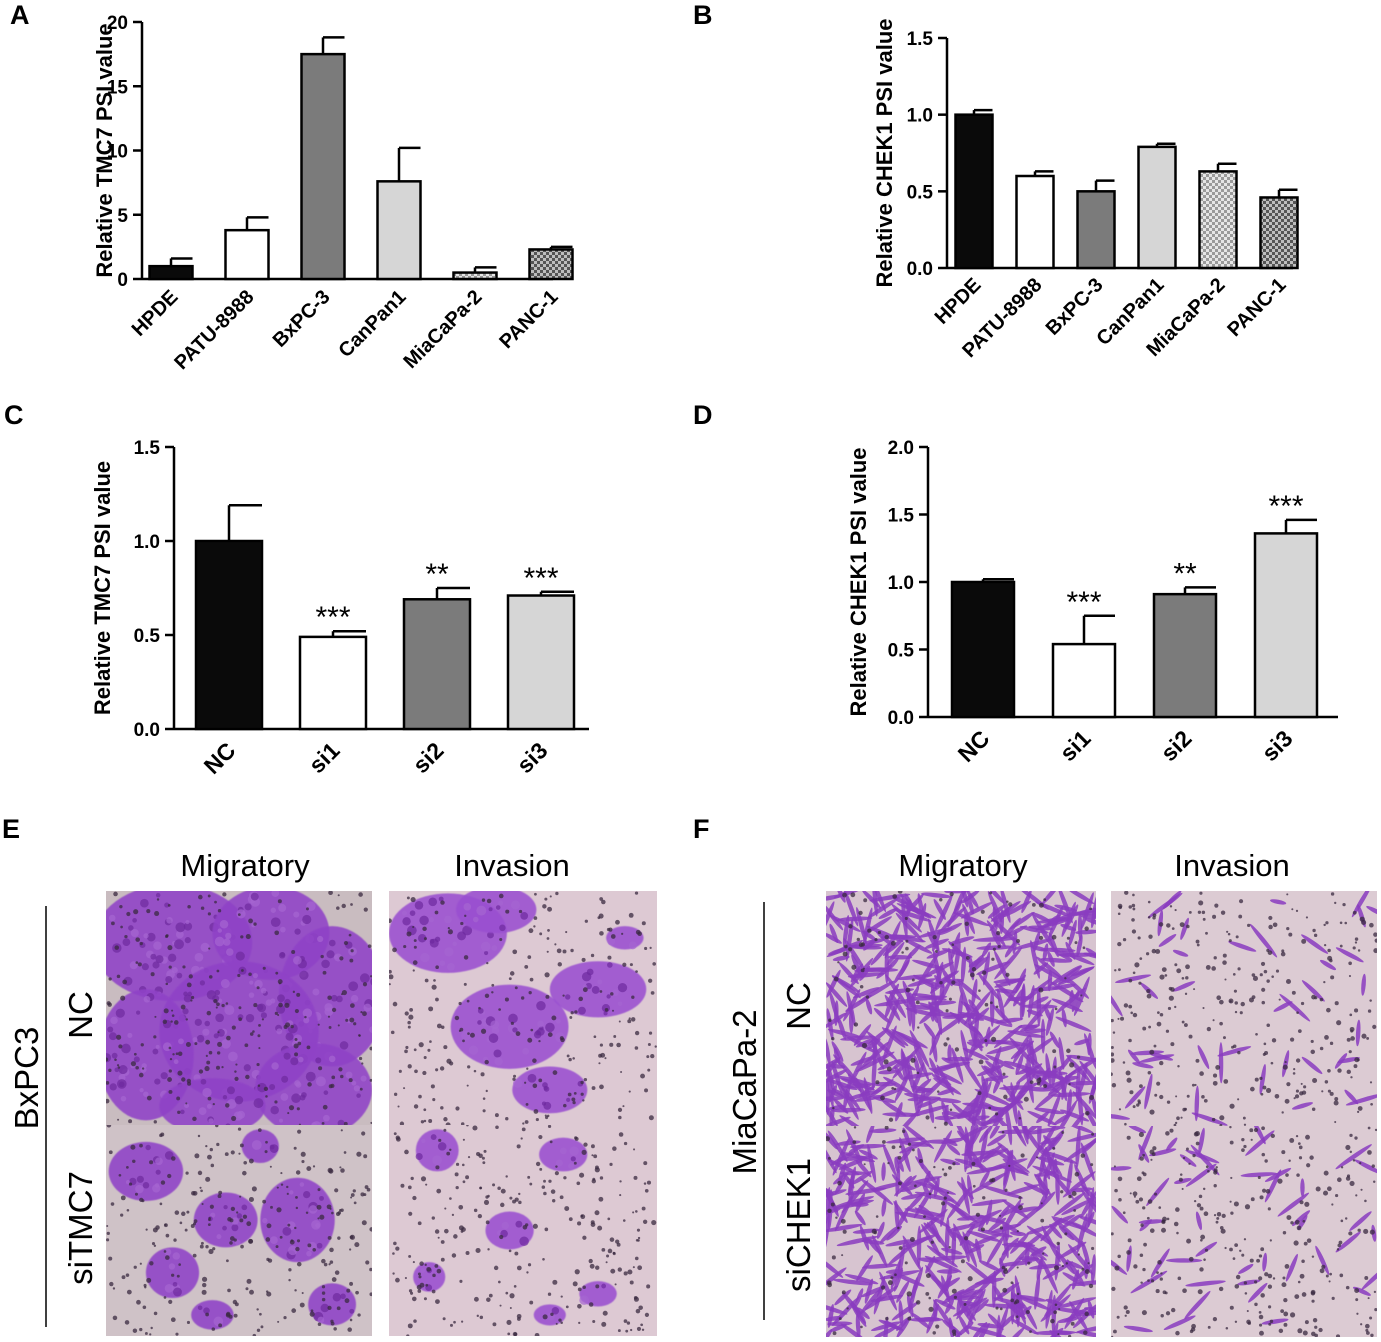 This screenshot has width=1381, height=1342. What do you see at coordinates (122, 216) in the screenshot?
I see `y-tick-label: 5` at bounding box center [122, 216].